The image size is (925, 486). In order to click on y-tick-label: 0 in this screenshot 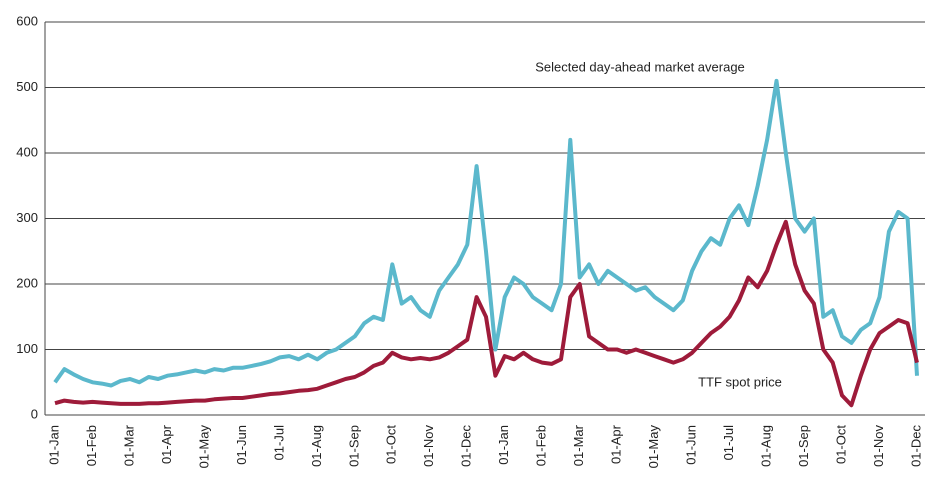, I will do `click(34, 413)`.